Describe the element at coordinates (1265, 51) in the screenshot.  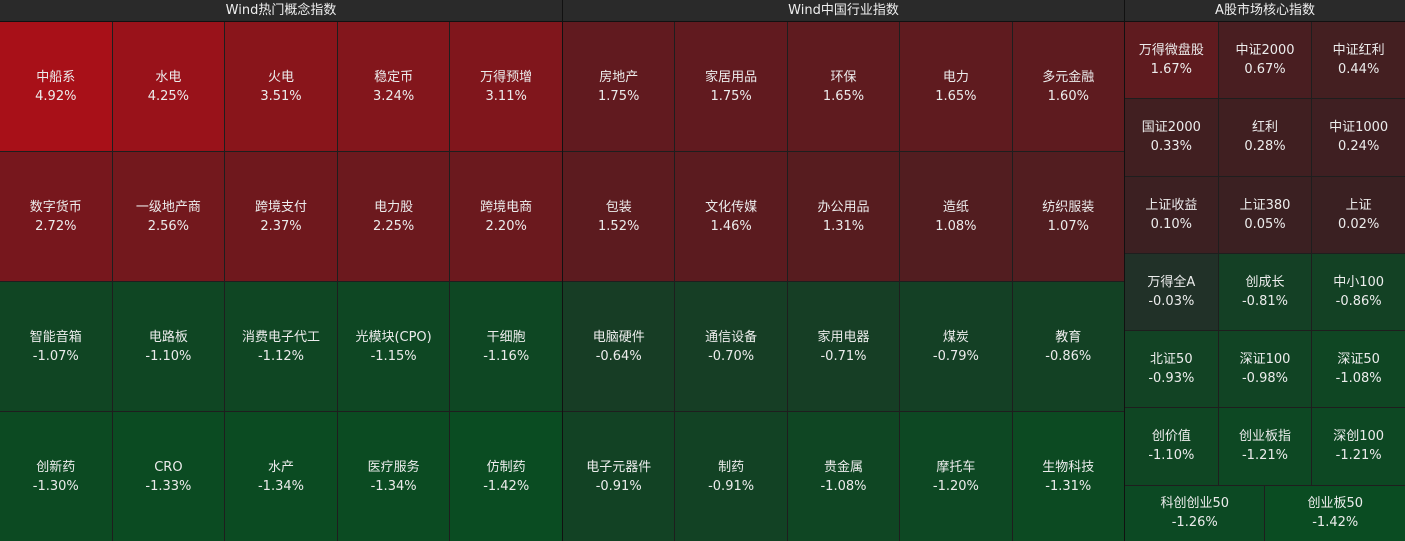
I see `tile-name: 中证2000` at that location.